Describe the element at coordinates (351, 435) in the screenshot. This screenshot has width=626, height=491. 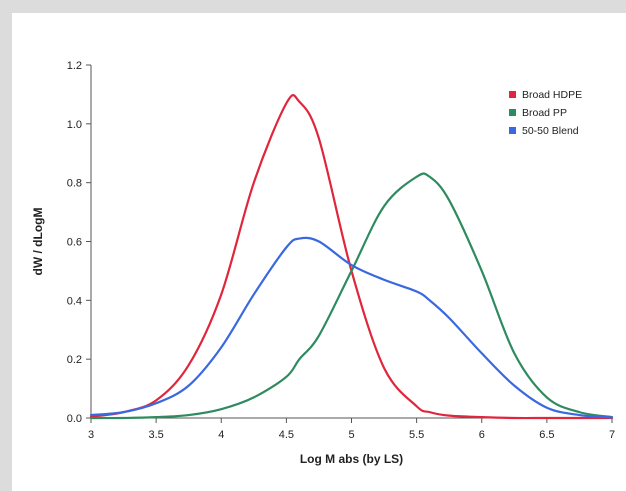
I see `x-tick-label: 5` at that location.